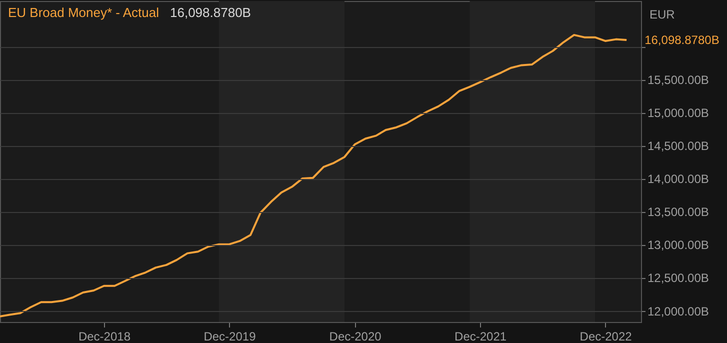 Image resolution: width=727 pixels, height=343 pixels. What do you see at coordinates (480, 336) in the screenshot?
I see `x-tick-label: Dec-2021` at bounding box center [480, 336].